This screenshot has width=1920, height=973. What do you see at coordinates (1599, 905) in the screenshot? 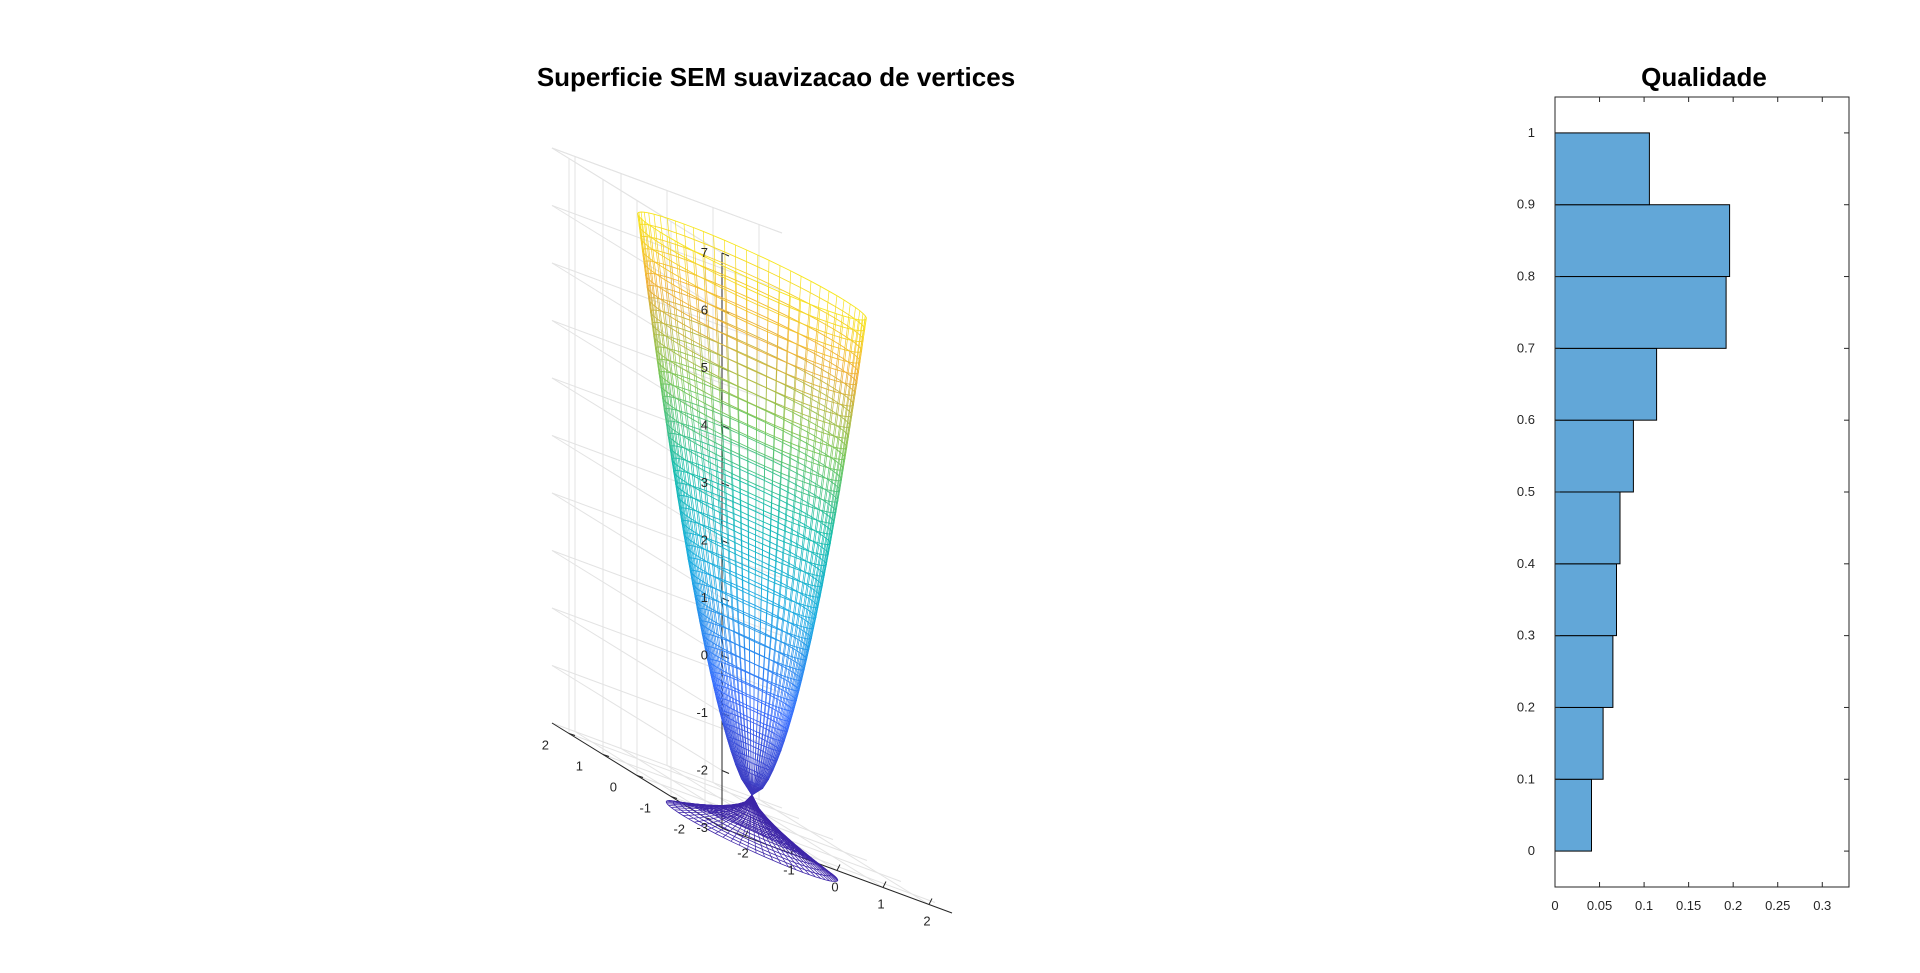
I see `x-tick-label: 0.05` at bounding box center [1599, 905].